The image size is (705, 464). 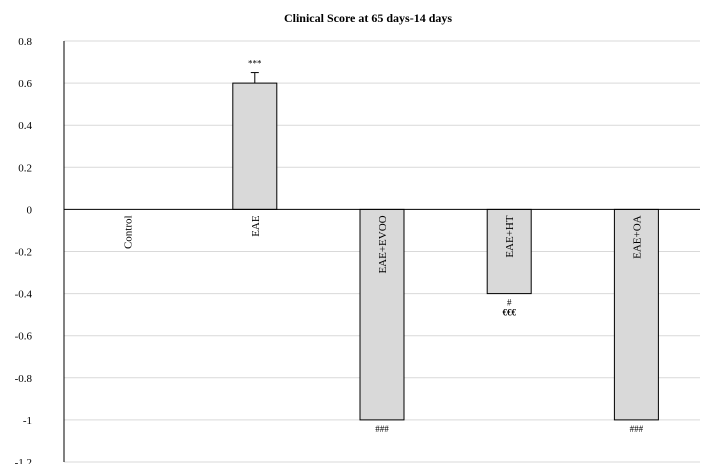 What do you see at coordinates (25, 84) in the screenshot?
I see `y-tick-label: 0.6` at bounding box center [25, 84].